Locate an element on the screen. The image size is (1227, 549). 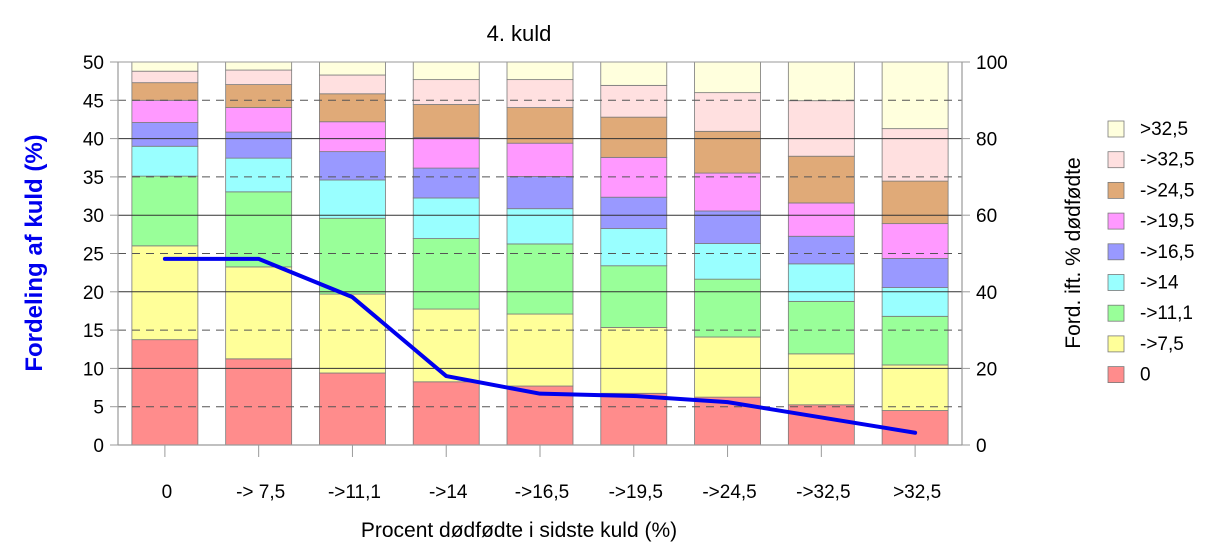
x-tick-label: ->11,1 is located at coordinates (354, 492).